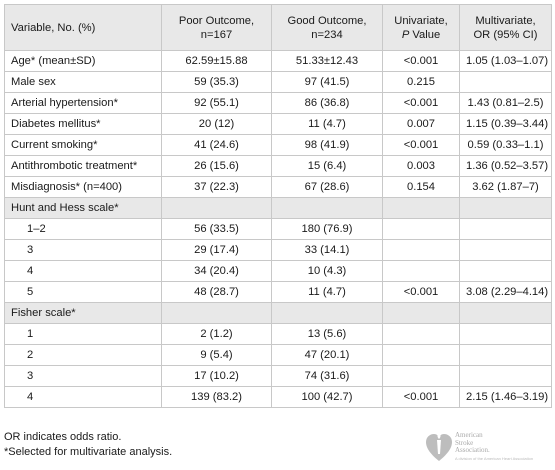 This screenshot has height=470, width=555. Describe the element at coordinates (505, 20) in the screenshot. I see `header-multi-line1: Multivariate,` at that location.